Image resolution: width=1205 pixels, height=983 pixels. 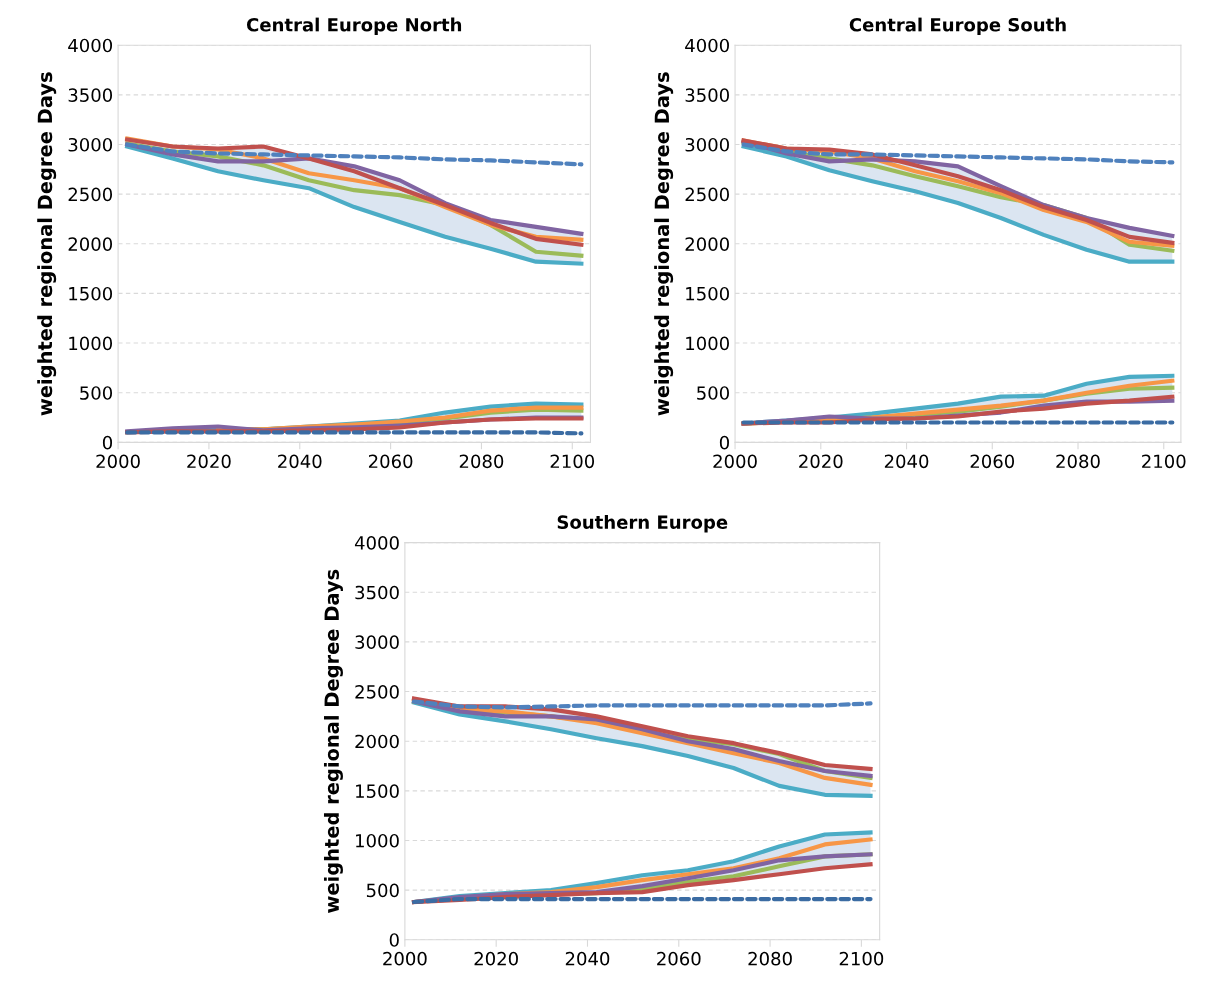 What do you see at coordinates (642, 524) in the screenshot?
I see `chart-title: Southern Europe` at bounding box center [642, 524].